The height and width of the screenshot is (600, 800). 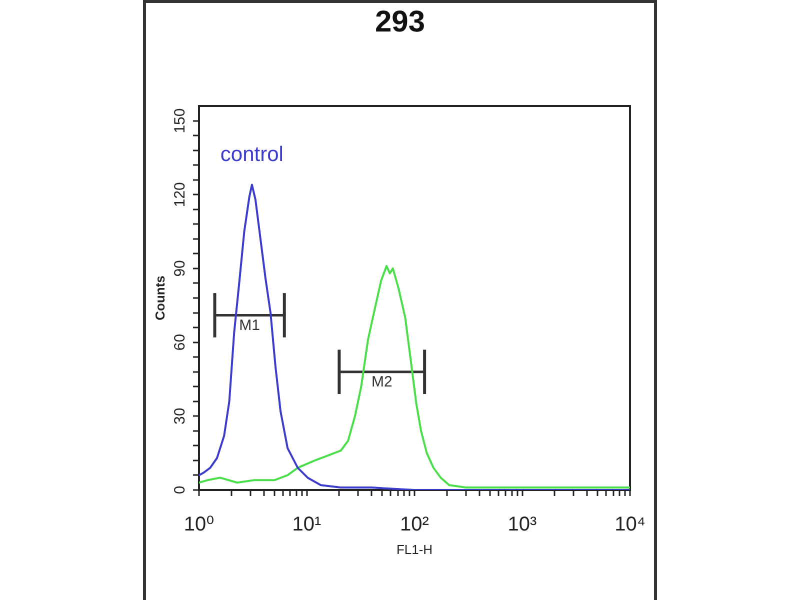 I want to click on chart-title: 293, so click(x=400, y=21).